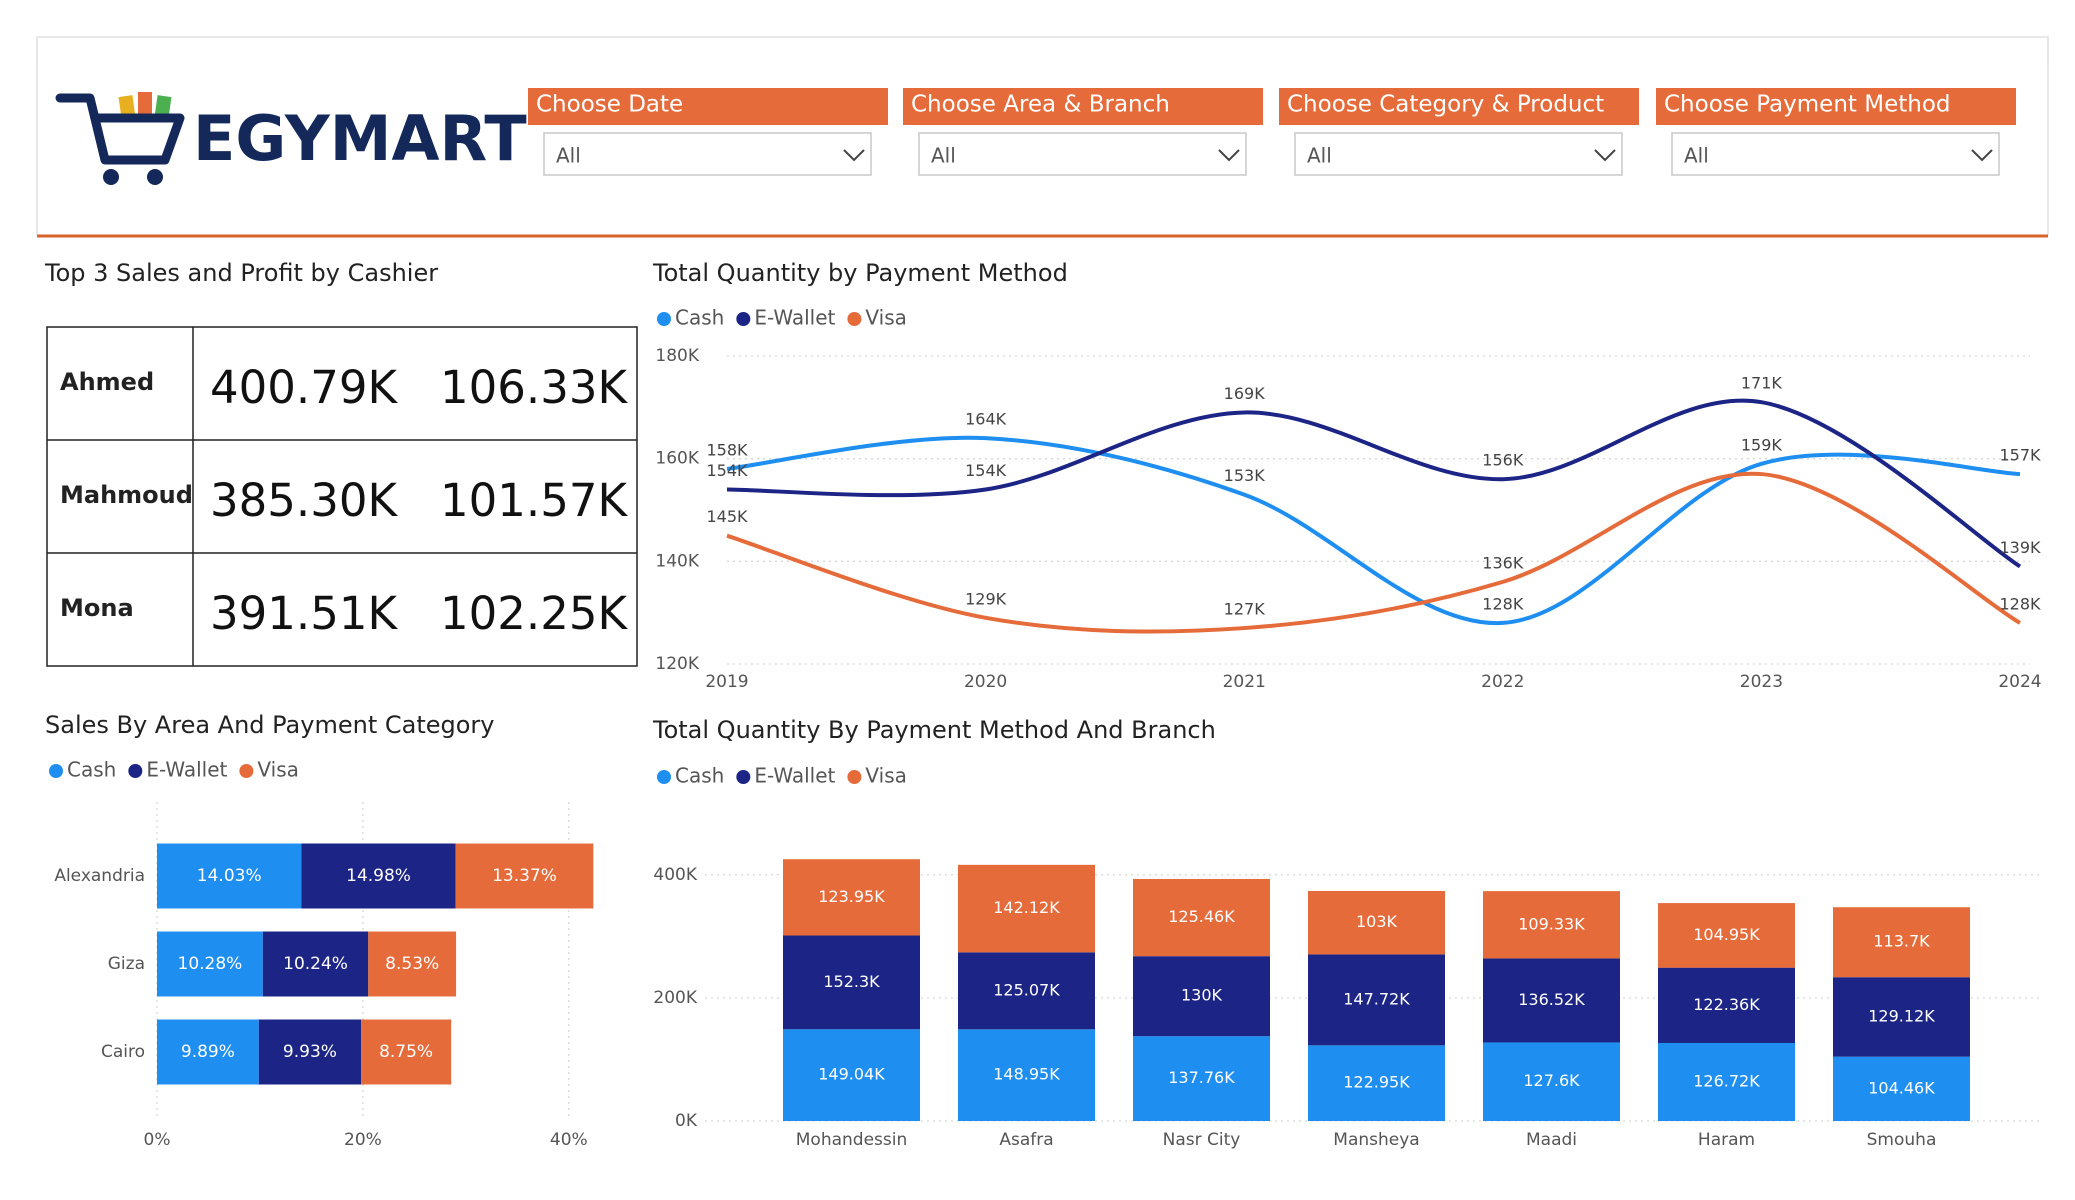 This screenshot has height=1200, width=2075. What do you see at coordinates (569, 1140) in the screenshot?
I see `x-tick-label: 40%` at bounding box center [569, 1140].